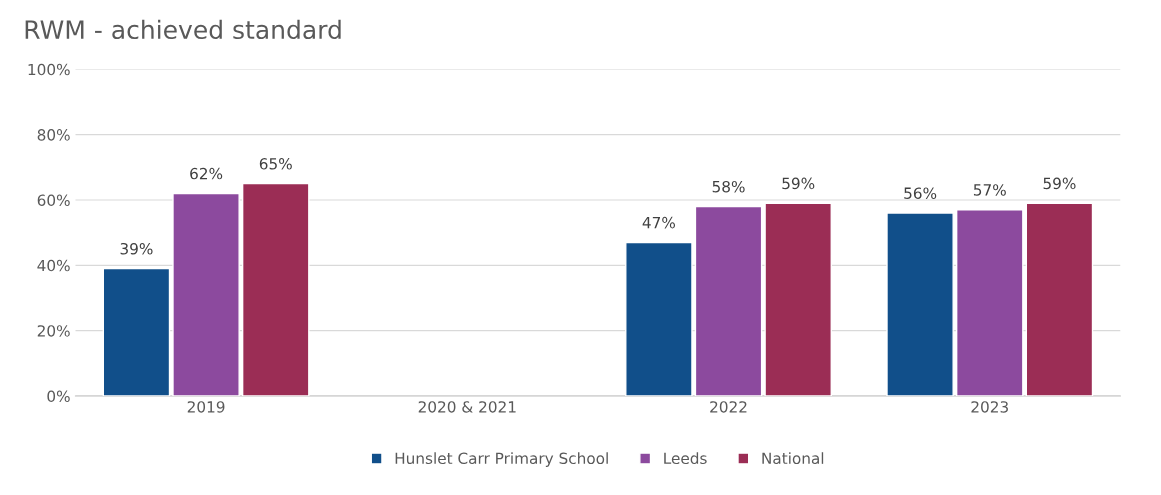 Image resolution: width=1161 pixels, height=495 pixels. What do you see at coordinates (920, 193) in the screenshot?
I see `data-label: 56%` at bounding box center [920, 193].